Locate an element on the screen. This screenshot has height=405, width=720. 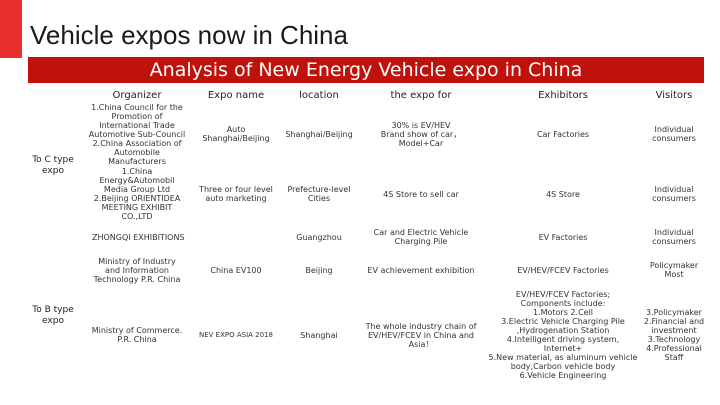
page-title: Vehicle expos now in China is located at coordinates (189, 35).